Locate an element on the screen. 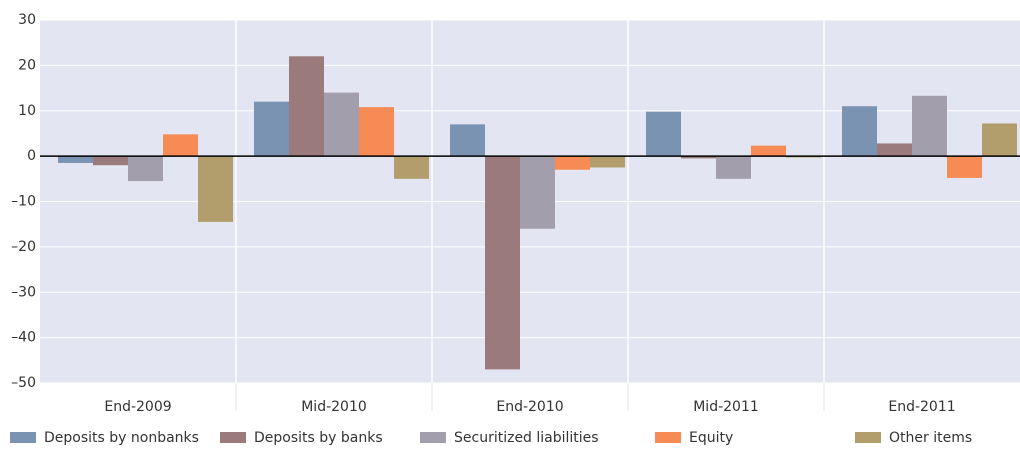  x-tick-label: End-2011 is located at coordinates (921, 407).